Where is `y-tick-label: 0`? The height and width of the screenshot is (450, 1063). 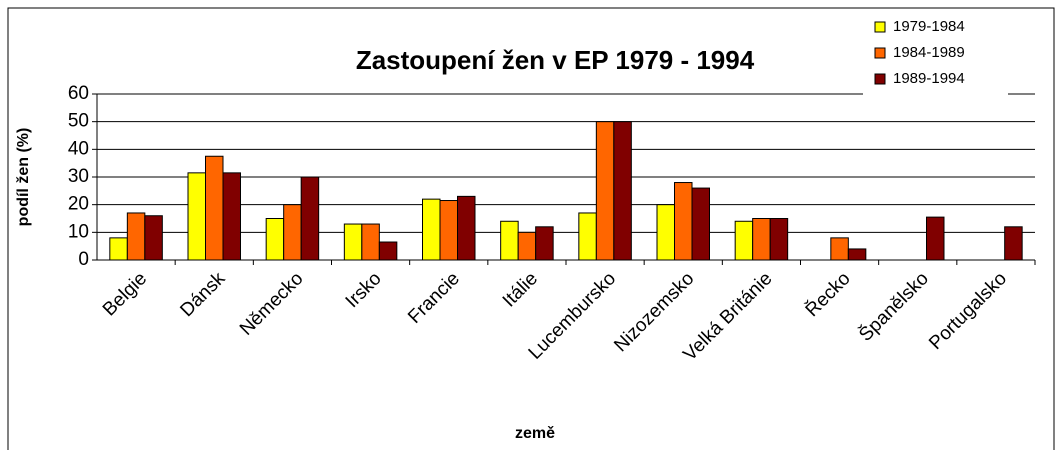
y-tick-label: 0 is located at coordinates (83, 259).